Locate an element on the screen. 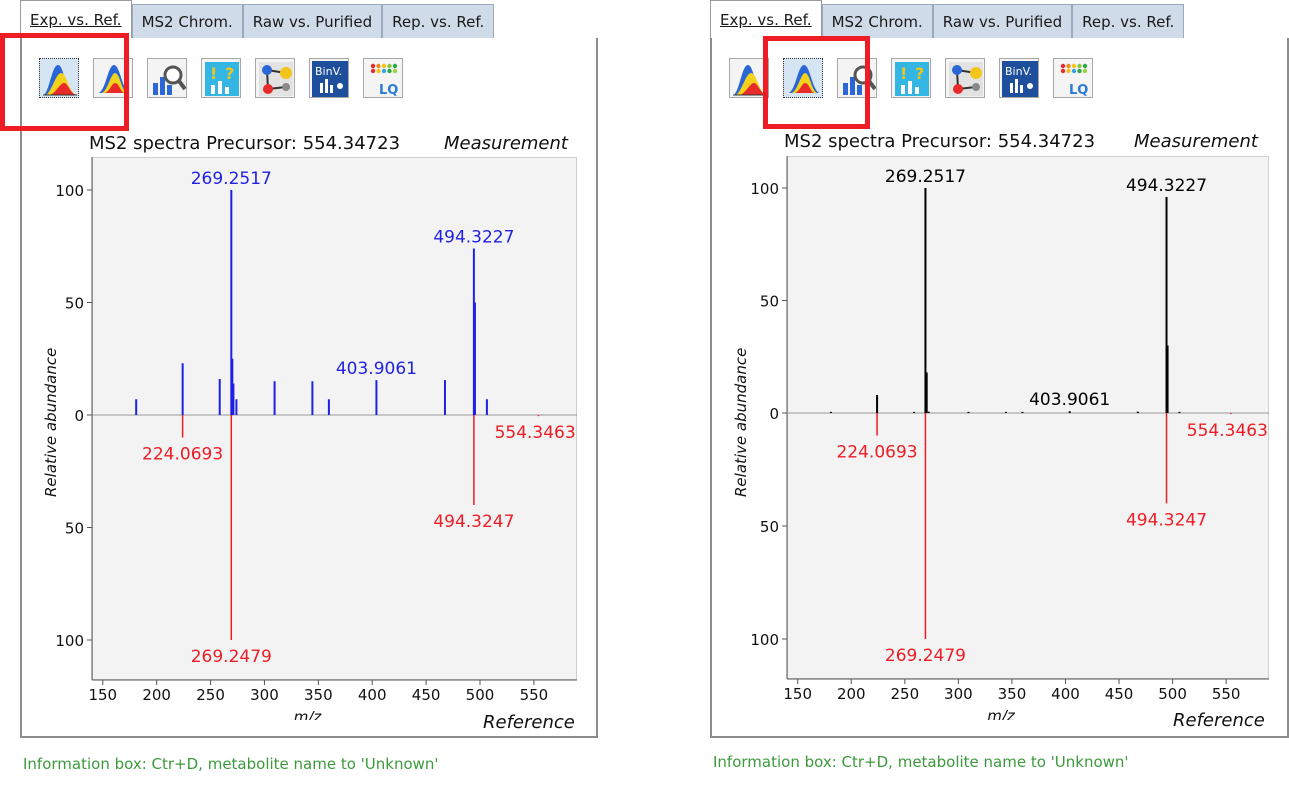 The image size is (1289, 788). spectrum-zoom-icon is located at coordinates (167, 78).